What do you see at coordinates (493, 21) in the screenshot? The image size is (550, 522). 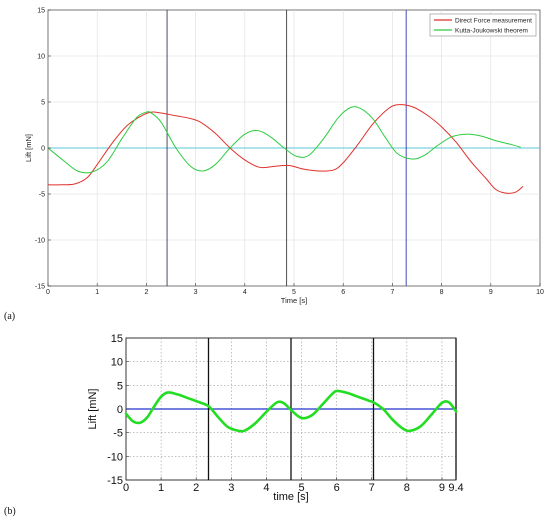 I see `legend-label-direct-force: Direct Force measurement` at bounding box center [493, 21].